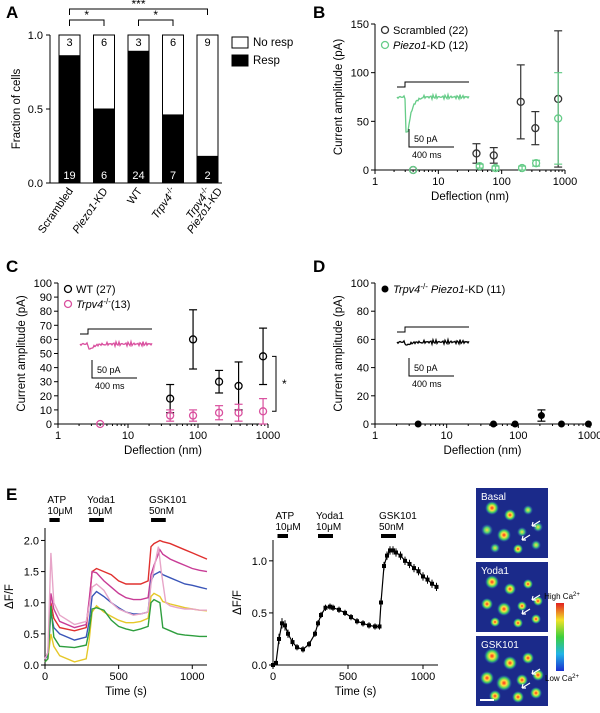 The width and height of the screenshot is (600, 713). I want to click on e2-stimulus-name: Yoda1, so click(330, 516).